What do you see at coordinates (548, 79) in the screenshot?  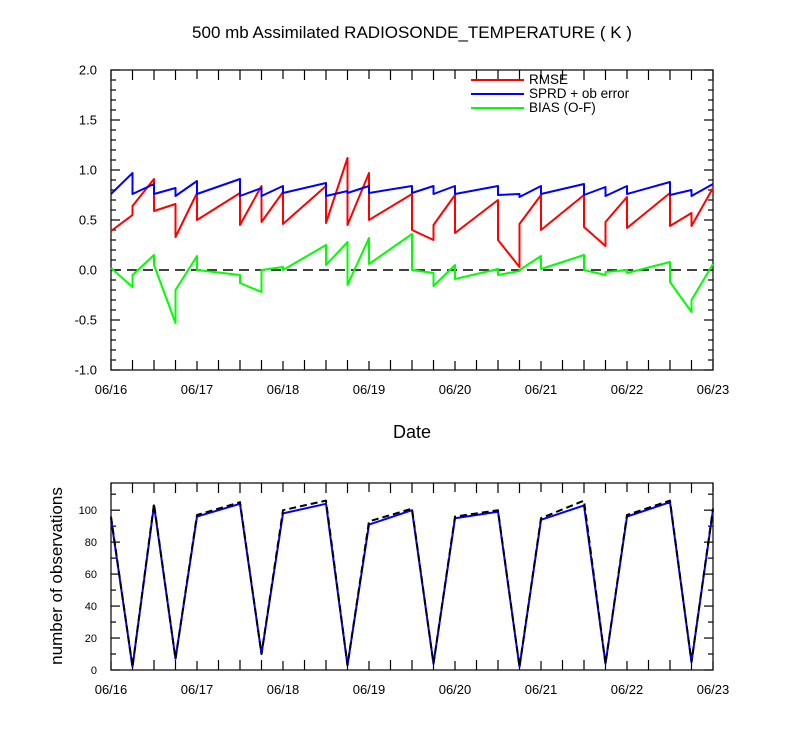 I see `legend-label-rmse: RMSE` at bounding box center [548, 79].